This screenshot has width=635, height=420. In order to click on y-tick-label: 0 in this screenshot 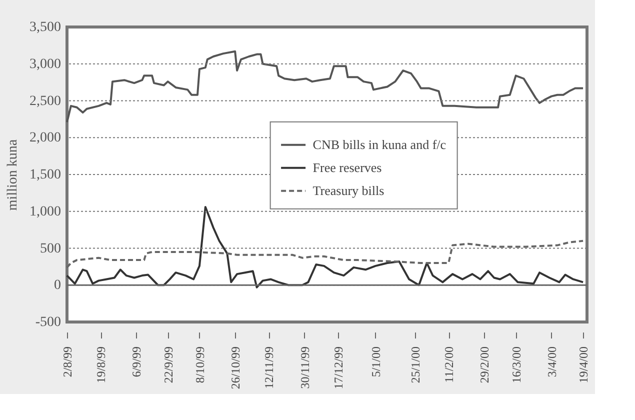, I will do `click(57, 286)`.